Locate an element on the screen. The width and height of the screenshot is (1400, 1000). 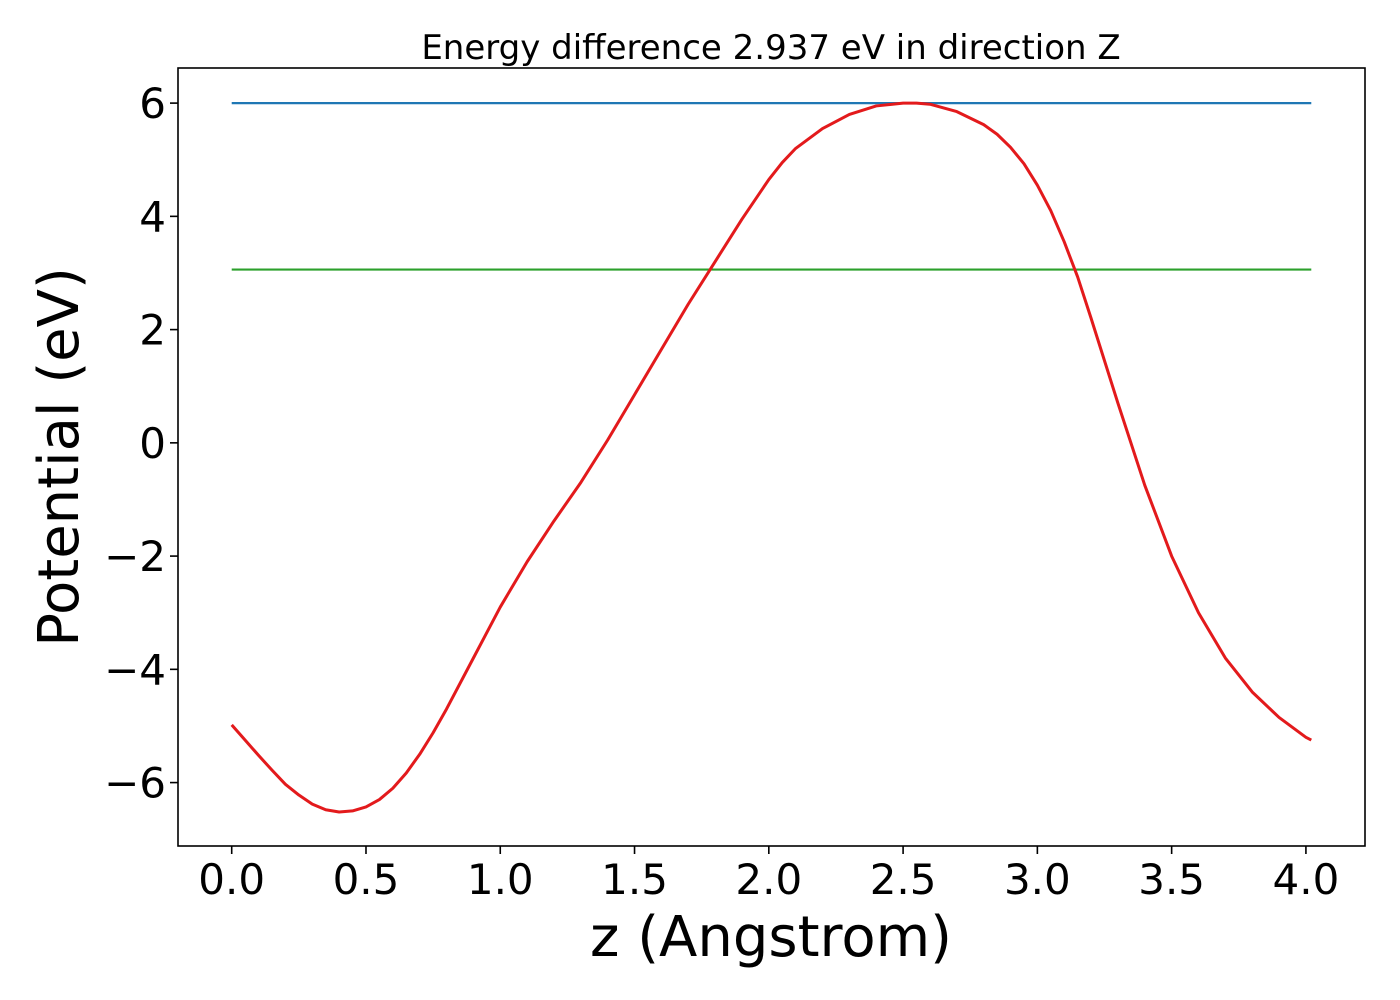
x-tick-label: 0.0 is located at coordinates (231, 879).